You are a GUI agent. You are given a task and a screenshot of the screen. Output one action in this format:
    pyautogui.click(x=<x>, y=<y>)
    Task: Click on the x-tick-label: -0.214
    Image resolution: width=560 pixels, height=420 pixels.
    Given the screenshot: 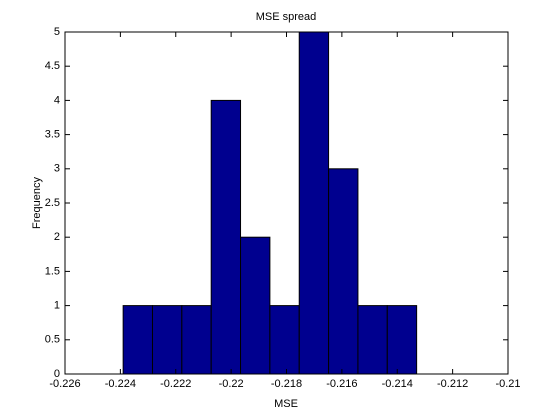 What is the action you would take?
    pyautogui.click(x=397, y=384)
    